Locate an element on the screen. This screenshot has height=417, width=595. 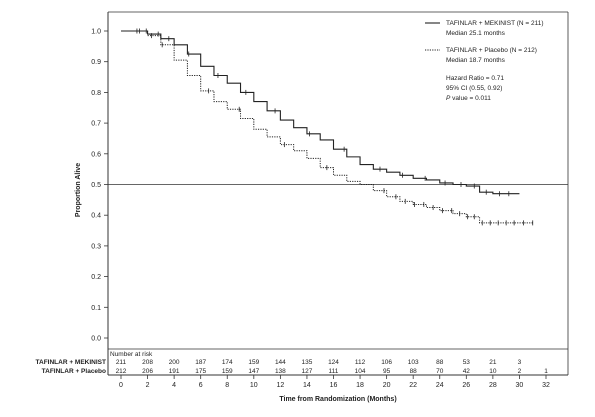
risk-row-label-mekinist: TAFINLAR + MEKINIST is located at coordinates (71, 362).